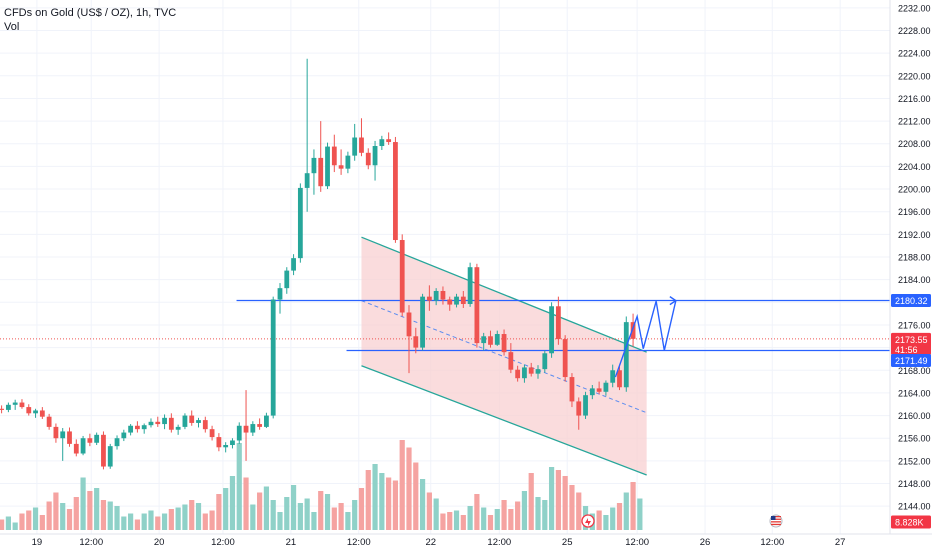 This screenshot has width=932, height=555. Describe the element at coordinates (914, 484) in the screenshot. I see `y-tick-label: 2148.00` at that location.